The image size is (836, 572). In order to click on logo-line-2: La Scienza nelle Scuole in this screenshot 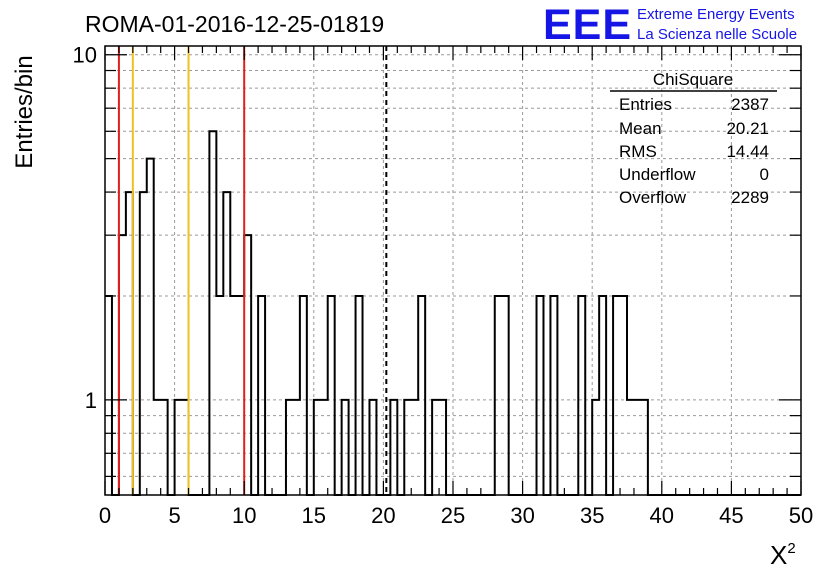, I will do `click(717, 34)`.